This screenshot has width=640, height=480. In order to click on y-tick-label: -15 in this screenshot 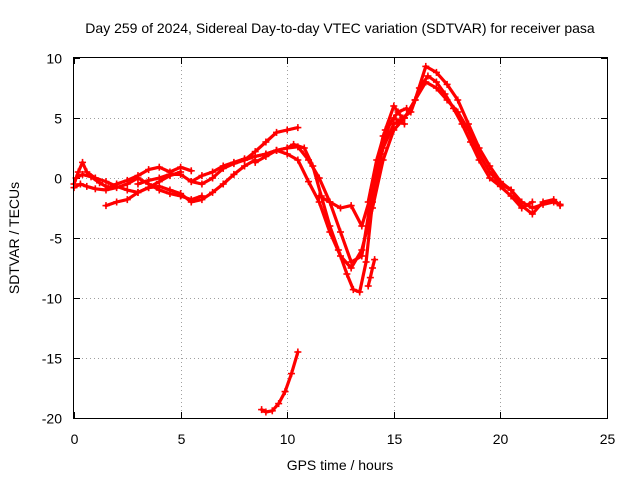, I will do `click(52, 359)`.